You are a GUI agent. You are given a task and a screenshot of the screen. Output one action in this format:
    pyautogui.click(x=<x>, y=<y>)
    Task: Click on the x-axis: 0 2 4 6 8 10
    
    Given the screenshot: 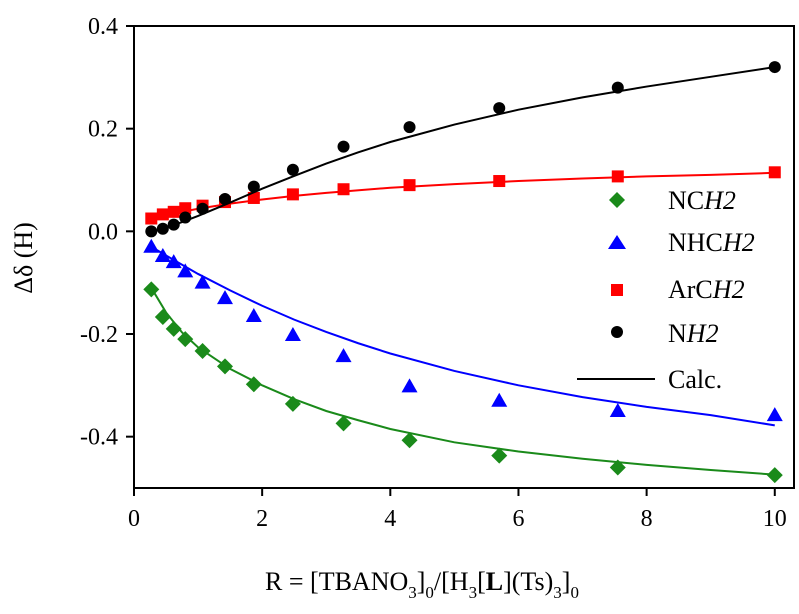 What is the action you would take?
    pyautogui.click(x=457, y=510)
    